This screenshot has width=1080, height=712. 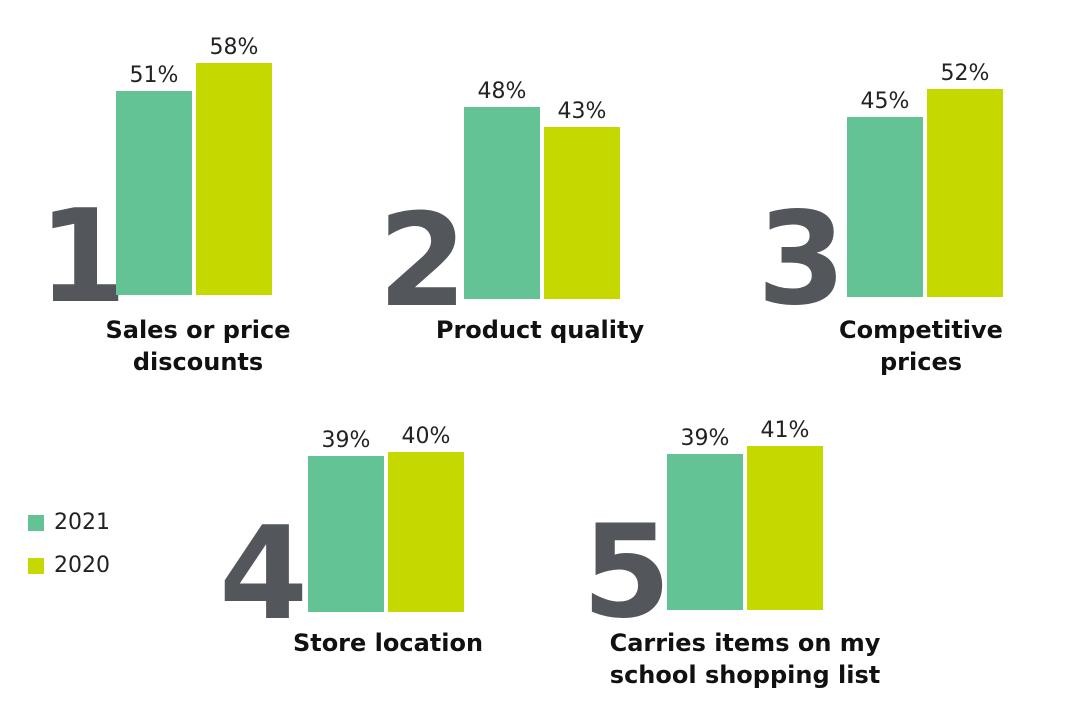 I want to click on category-label-4-line-1: Store location, so click(x=388, y=643).